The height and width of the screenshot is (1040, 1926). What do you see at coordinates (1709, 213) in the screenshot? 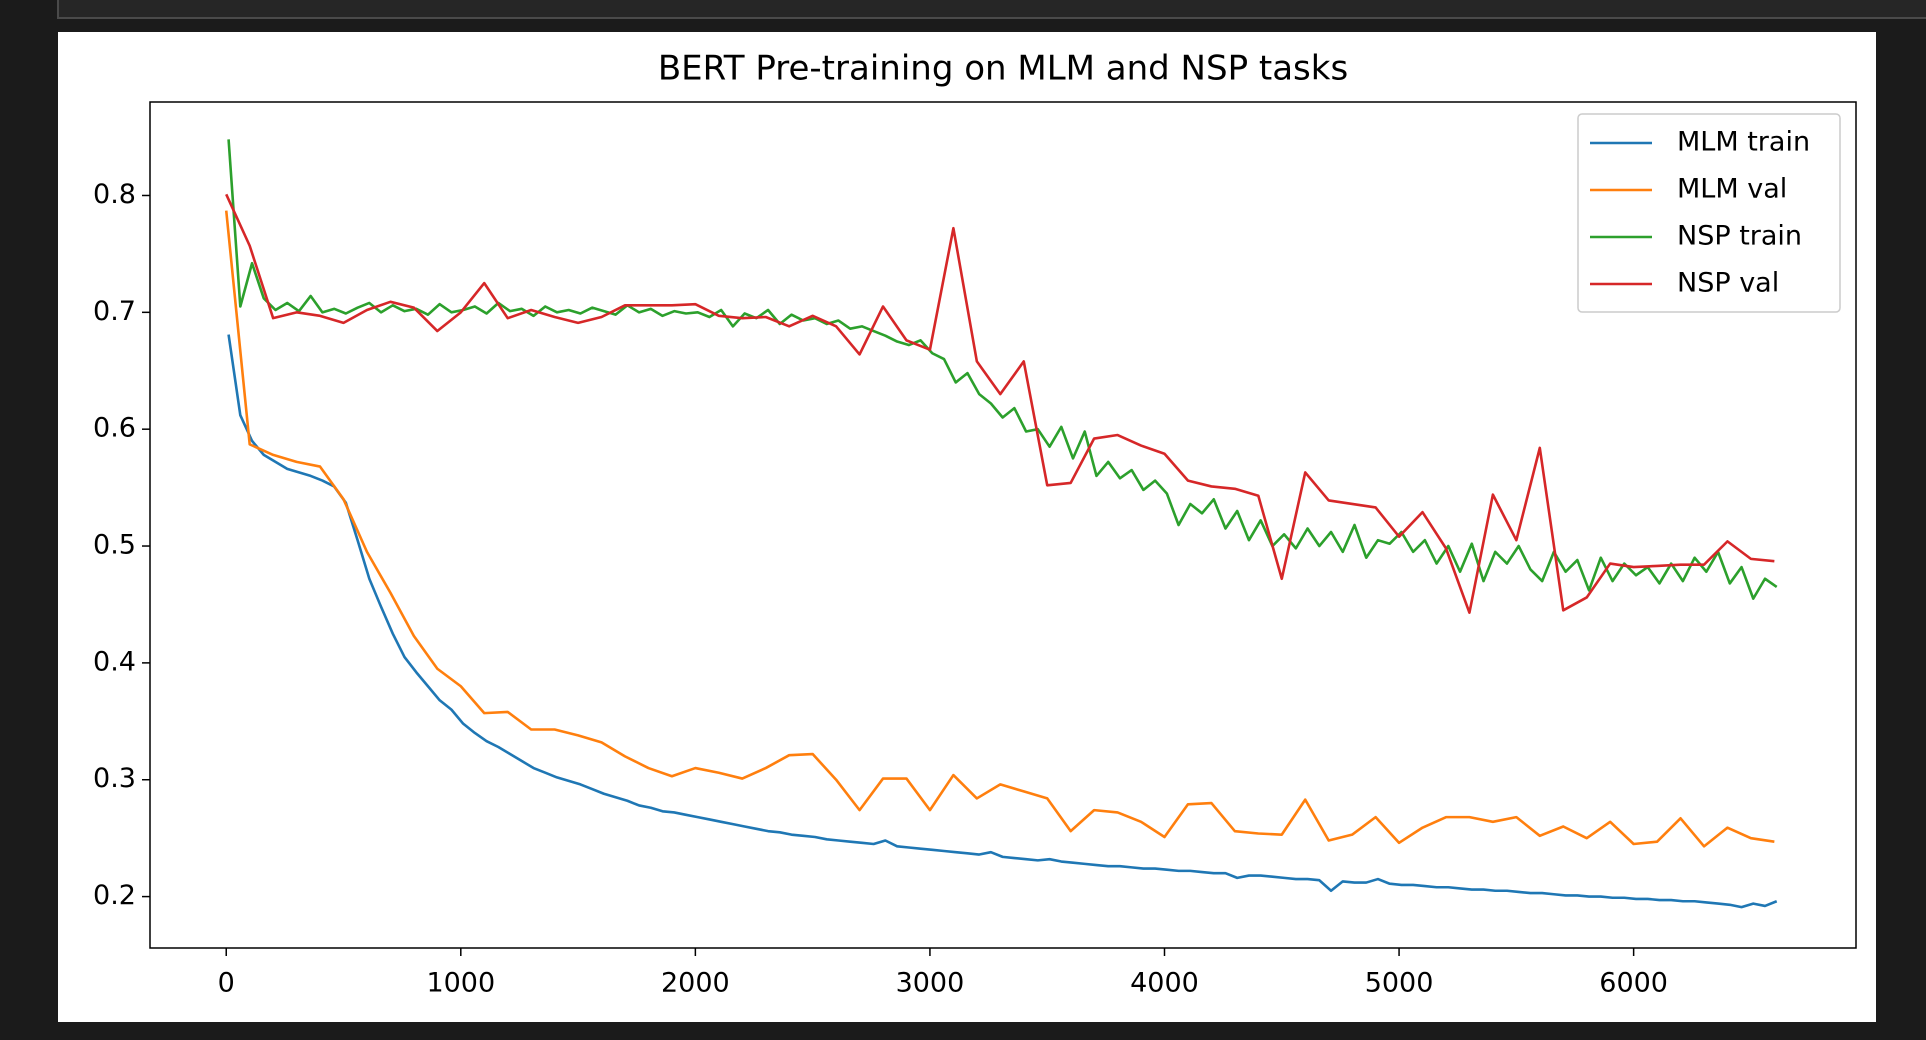
I see `legend-box` at bounding box center [1709, 213].